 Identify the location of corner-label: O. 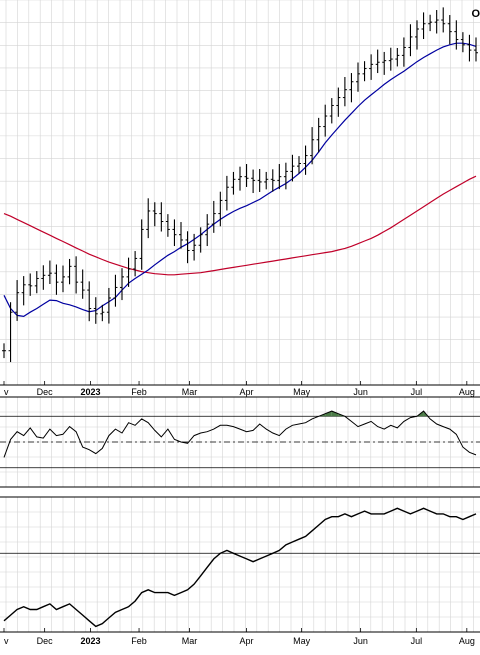
(475, 14).